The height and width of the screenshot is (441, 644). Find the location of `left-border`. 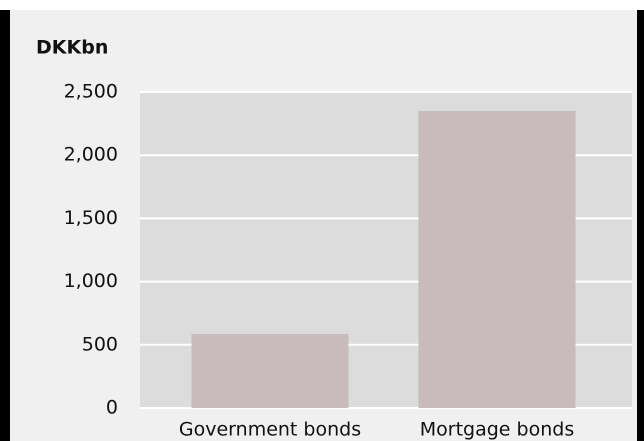

left-border is located at coordinates (5, 225).